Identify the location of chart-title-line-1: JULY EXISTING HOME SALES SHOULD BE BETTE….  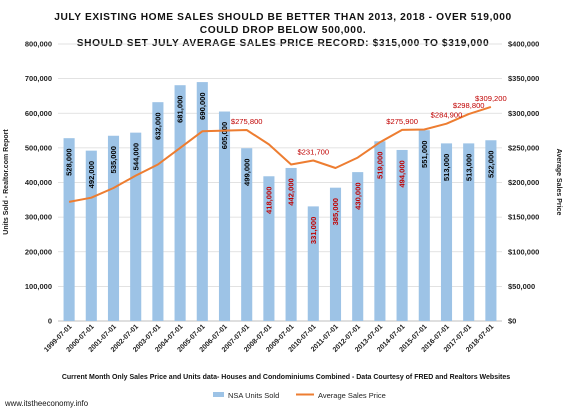
(283, 17).